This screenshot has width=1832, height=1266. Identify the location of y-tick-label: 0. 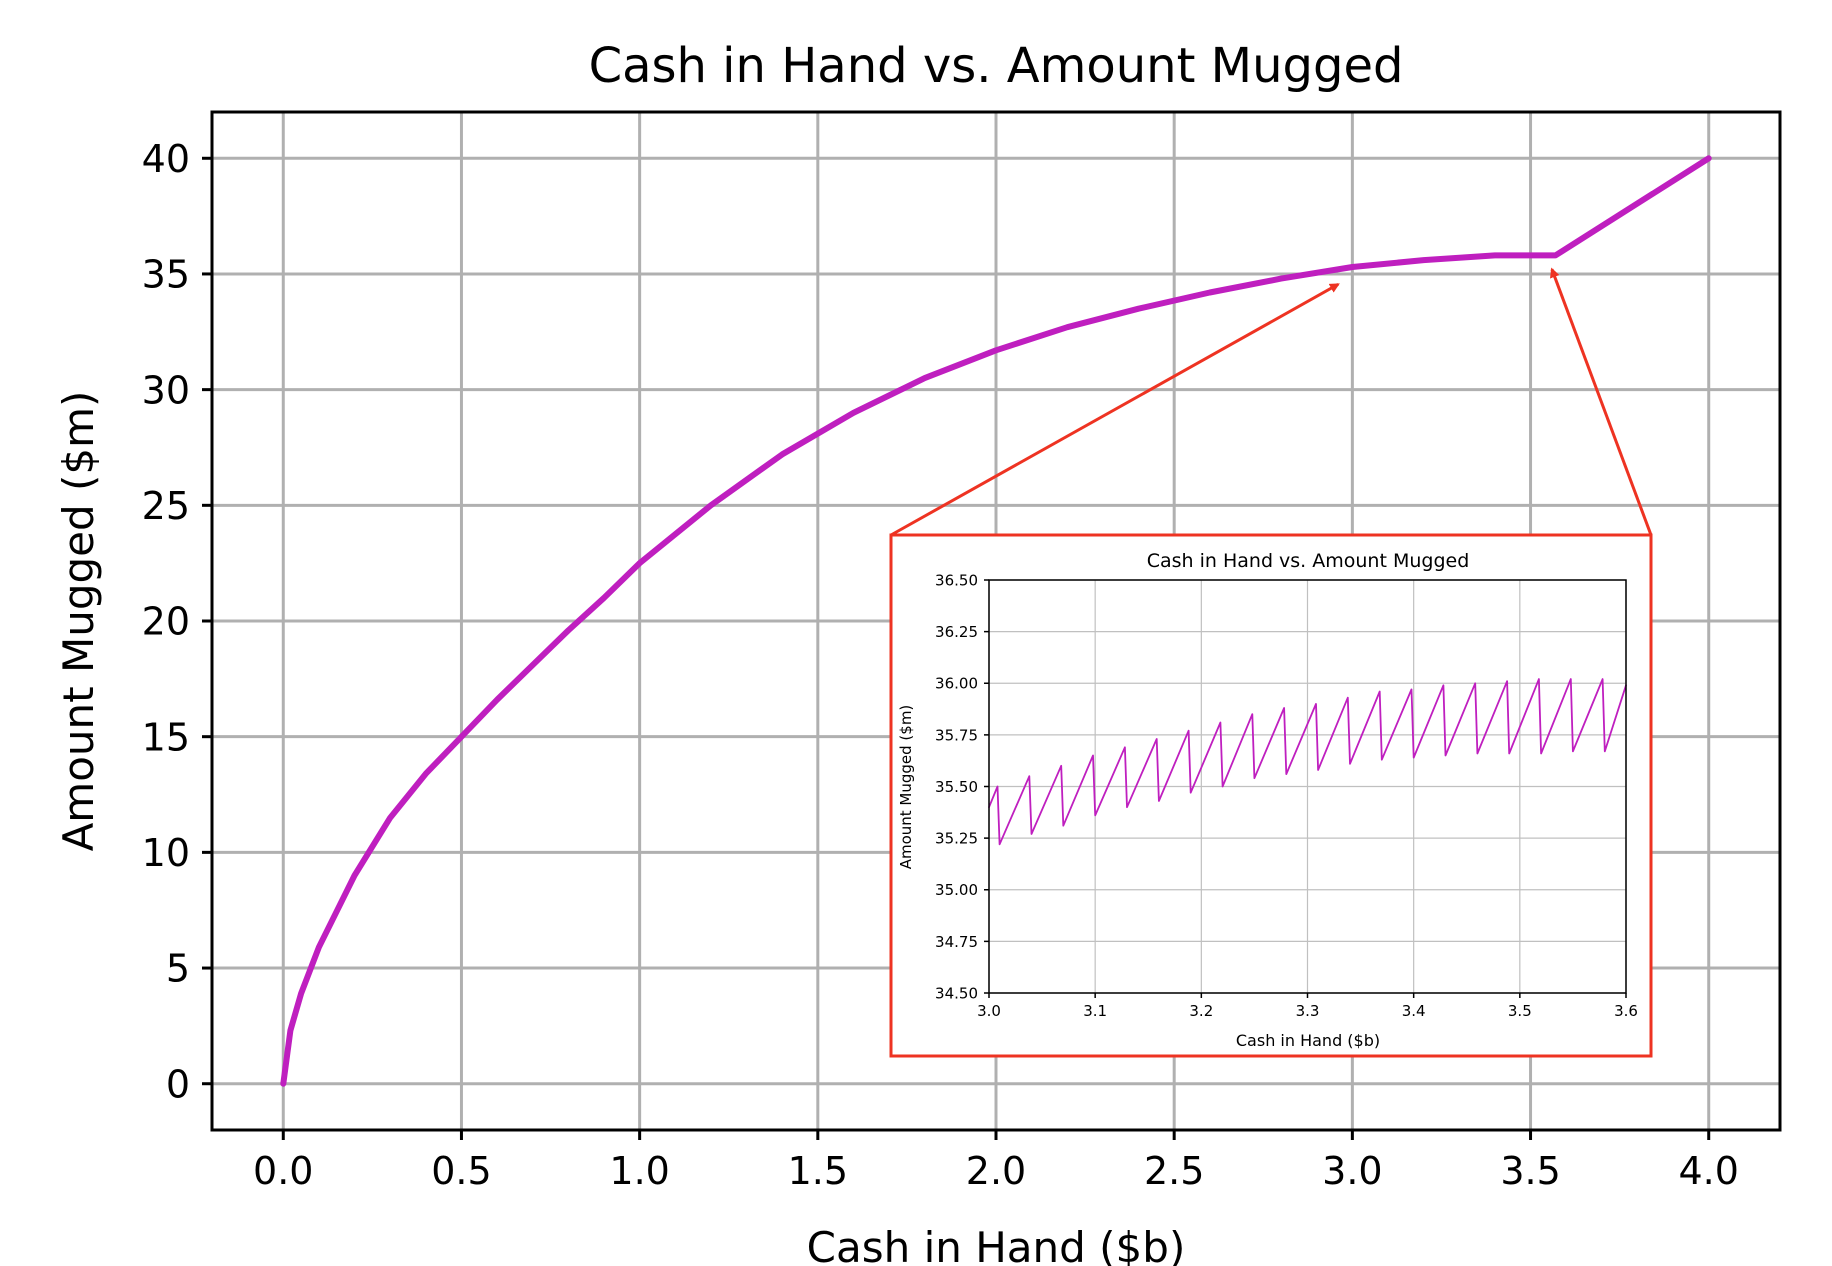
(178, 1084).